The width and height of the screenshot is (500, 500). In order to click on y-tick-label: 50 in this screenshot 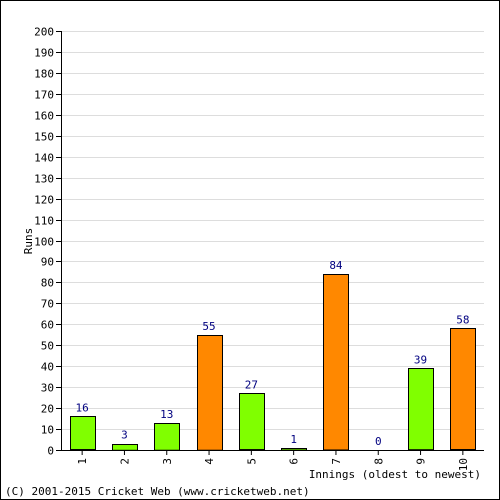, I will do `click(47, 346)`.